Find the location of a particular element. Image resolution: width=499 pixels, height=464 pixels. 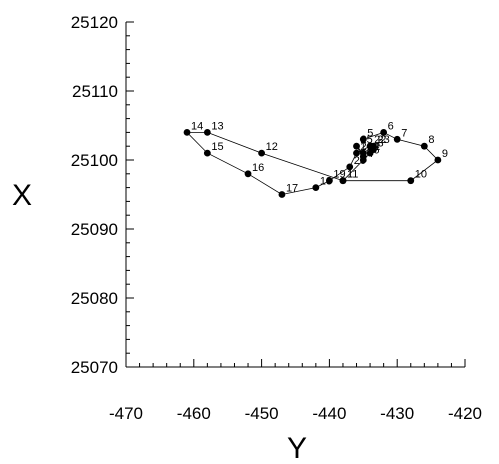

data-point-label: 1 is located at coordinates (350, 175).